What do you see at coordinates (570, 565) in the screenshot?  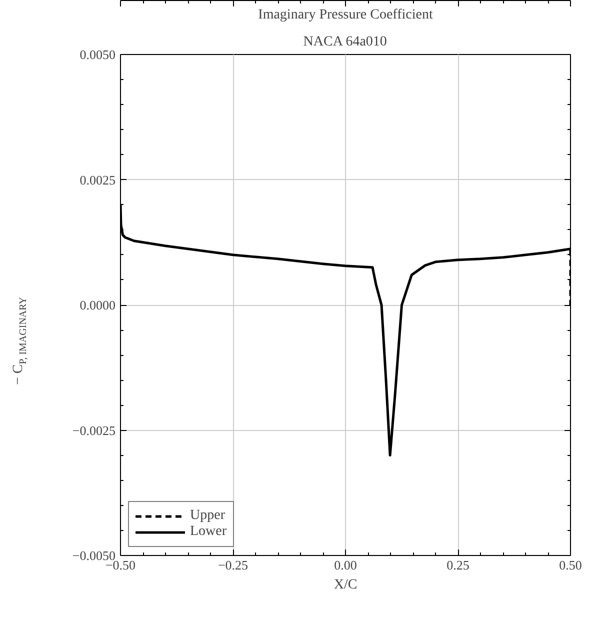 I see `x-tick-label: 0.50` at bounding box center [570, 565].